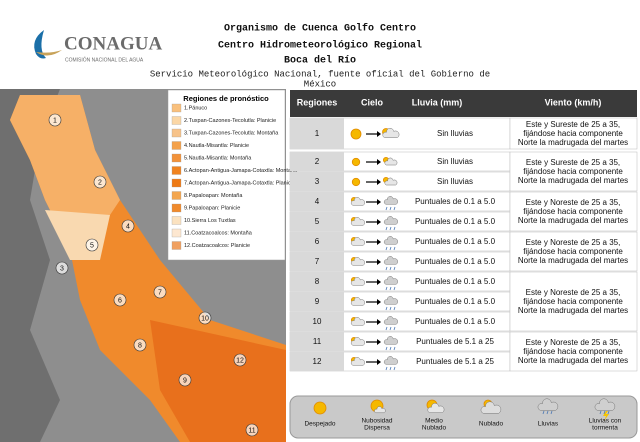 The width and height of the screenshot is (640, 442). I want to click on region-number: 6, so click(120, 300).